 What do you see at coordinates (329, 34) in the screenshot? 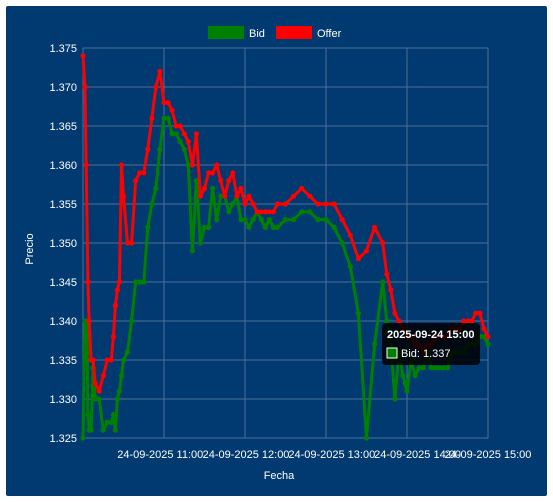
I see `legend-label-offer: Offer` at bounding box center [329, 34].